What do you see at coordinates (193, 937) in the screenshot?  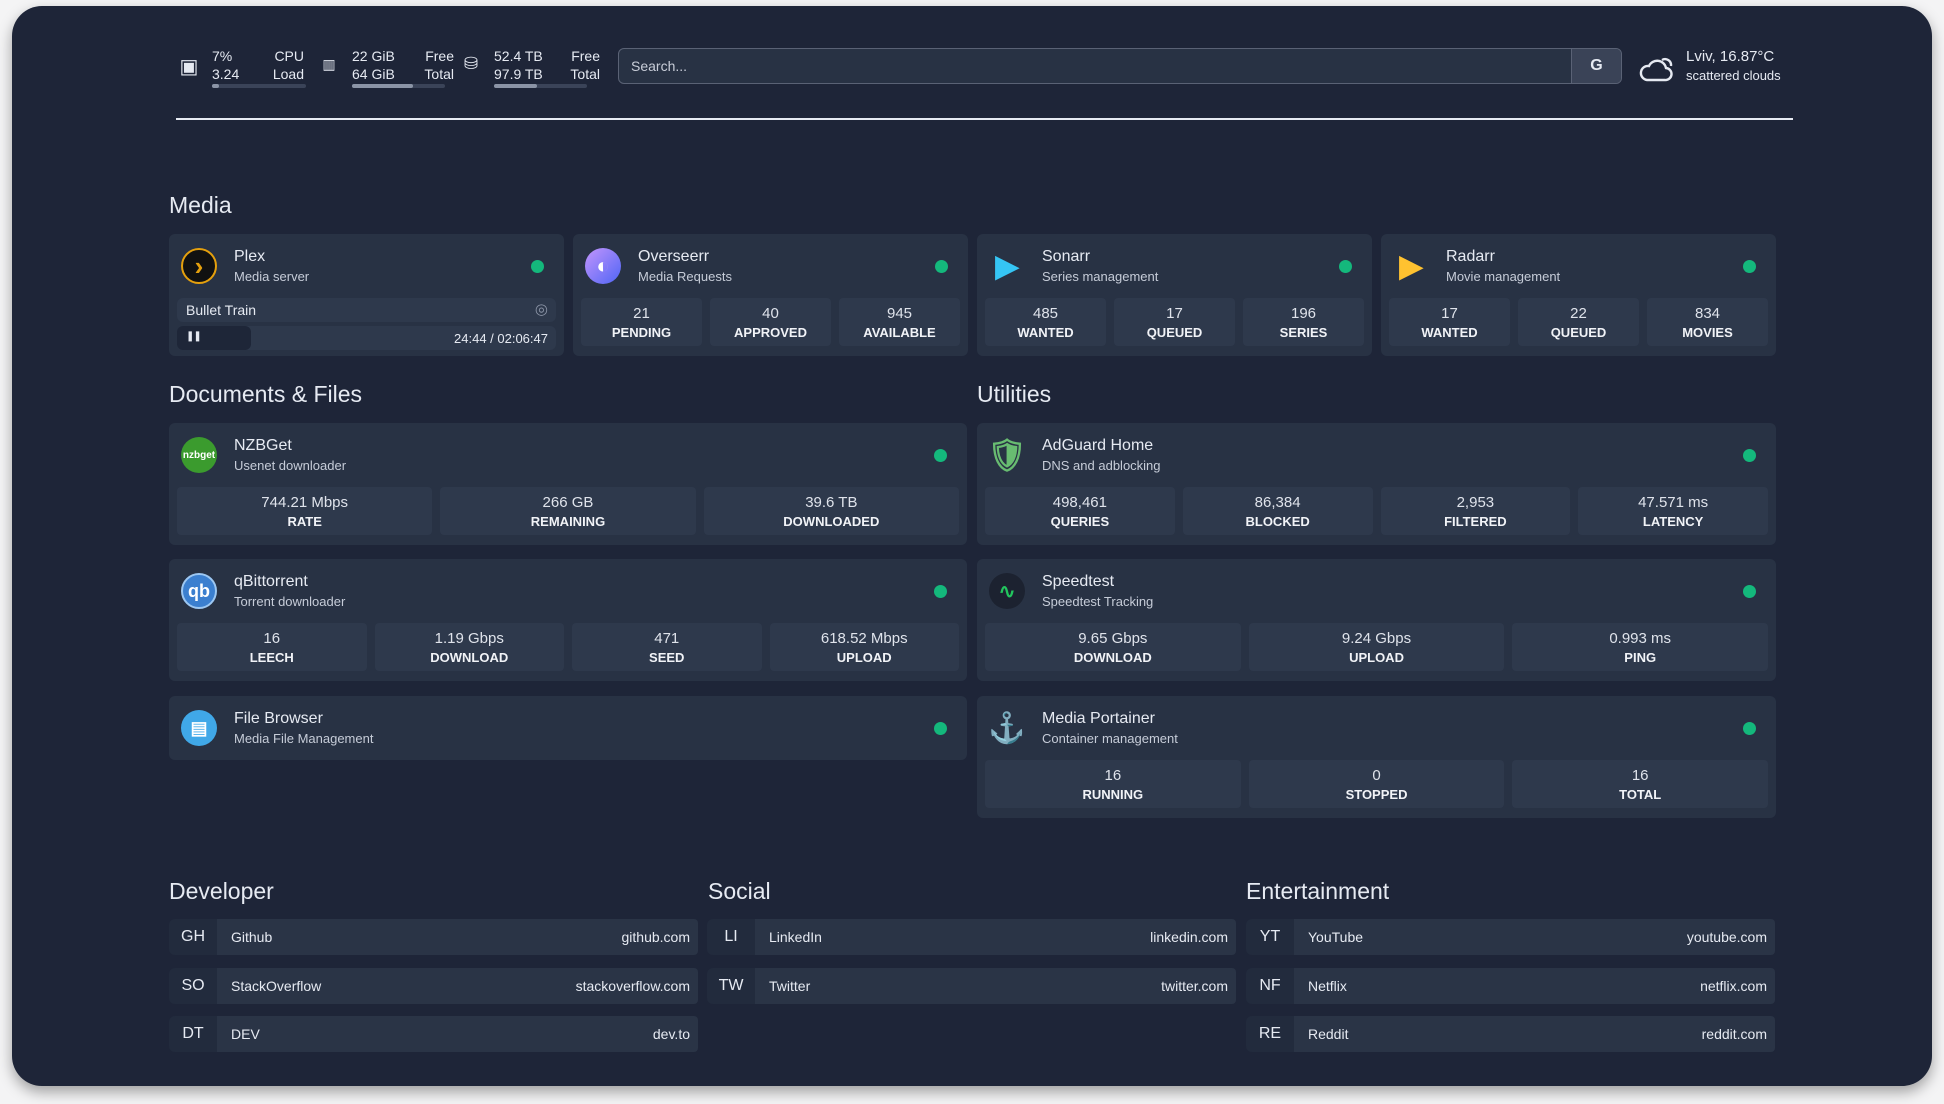 I see `link-abbreviation: GH` at bounding box center [193, 937].